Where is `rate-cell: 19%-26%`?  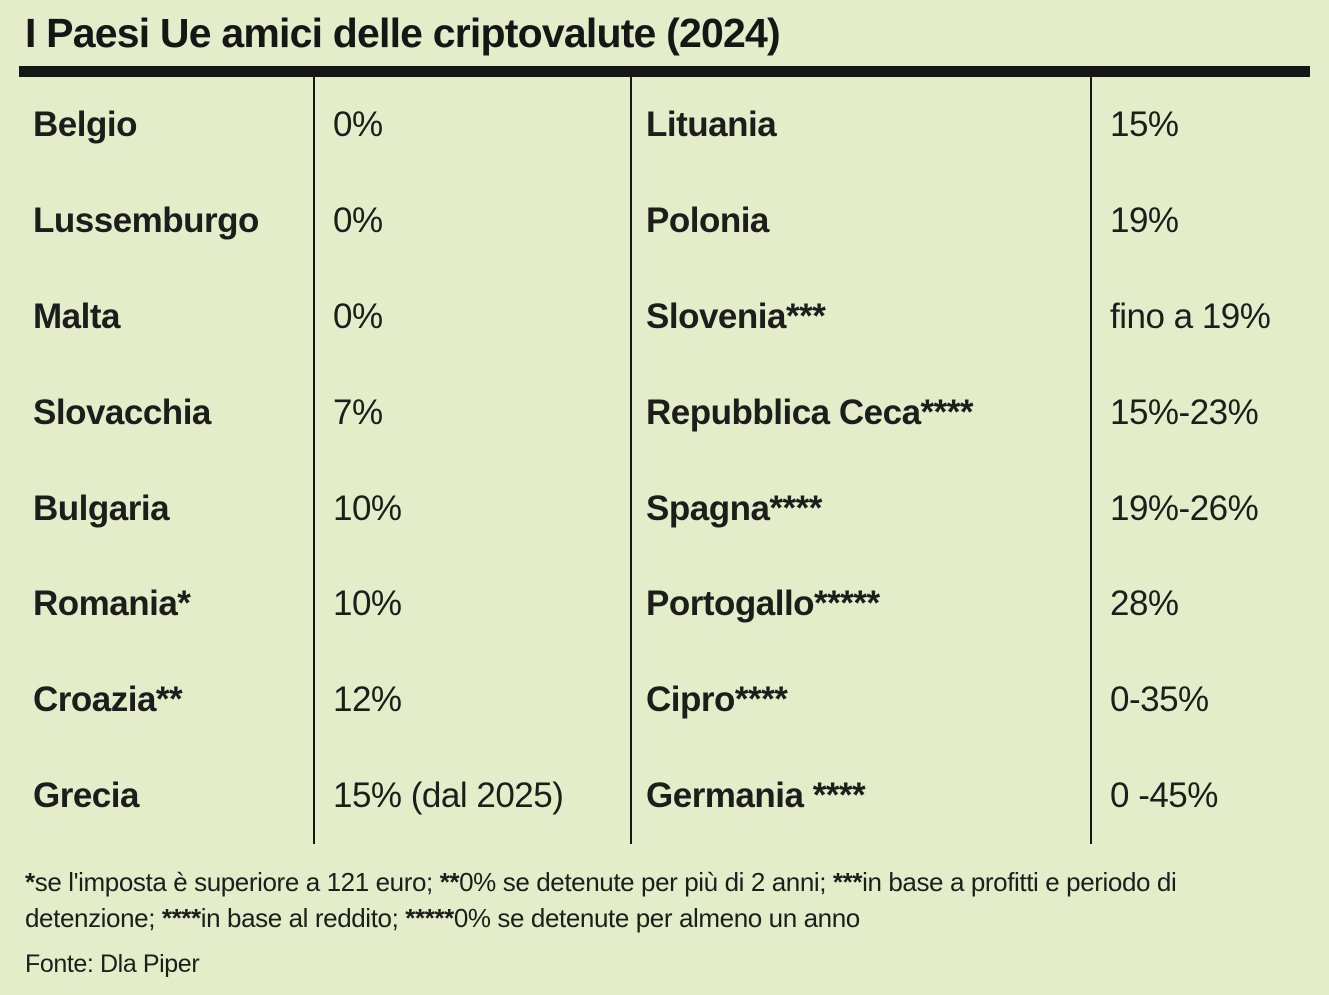 rate-cell: 19%-26% is located at coordinates (1200, 508).